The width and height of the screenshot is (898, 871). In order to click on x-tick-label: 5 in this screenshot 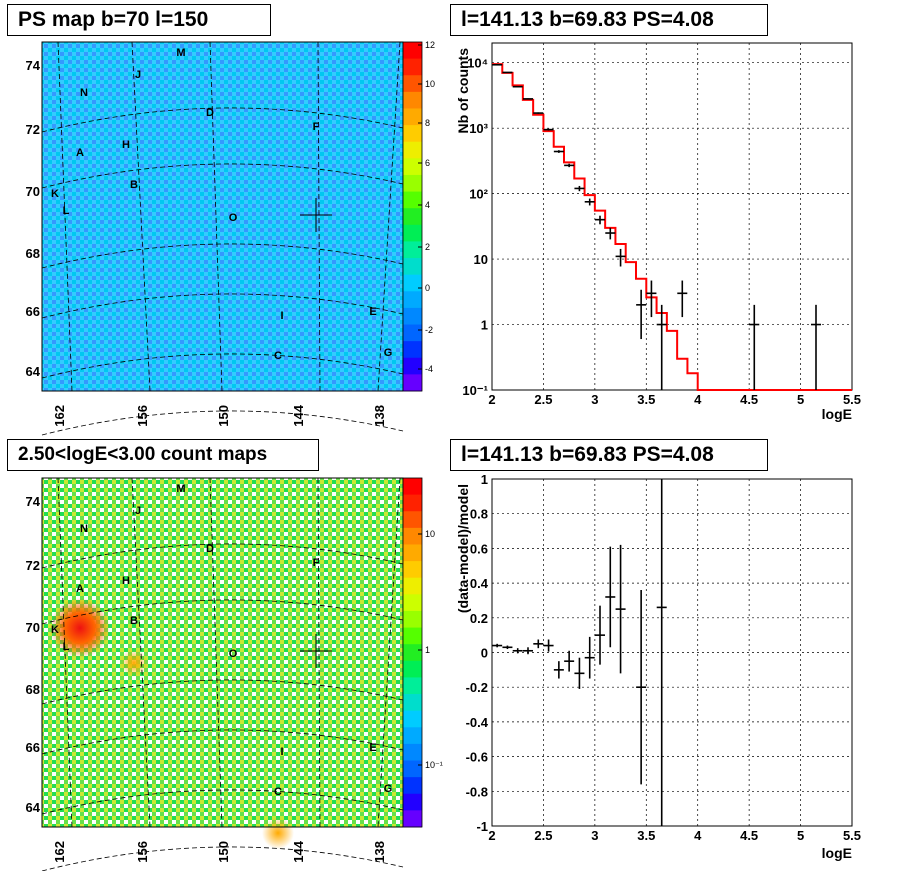, I will do `click(800, 399)`.